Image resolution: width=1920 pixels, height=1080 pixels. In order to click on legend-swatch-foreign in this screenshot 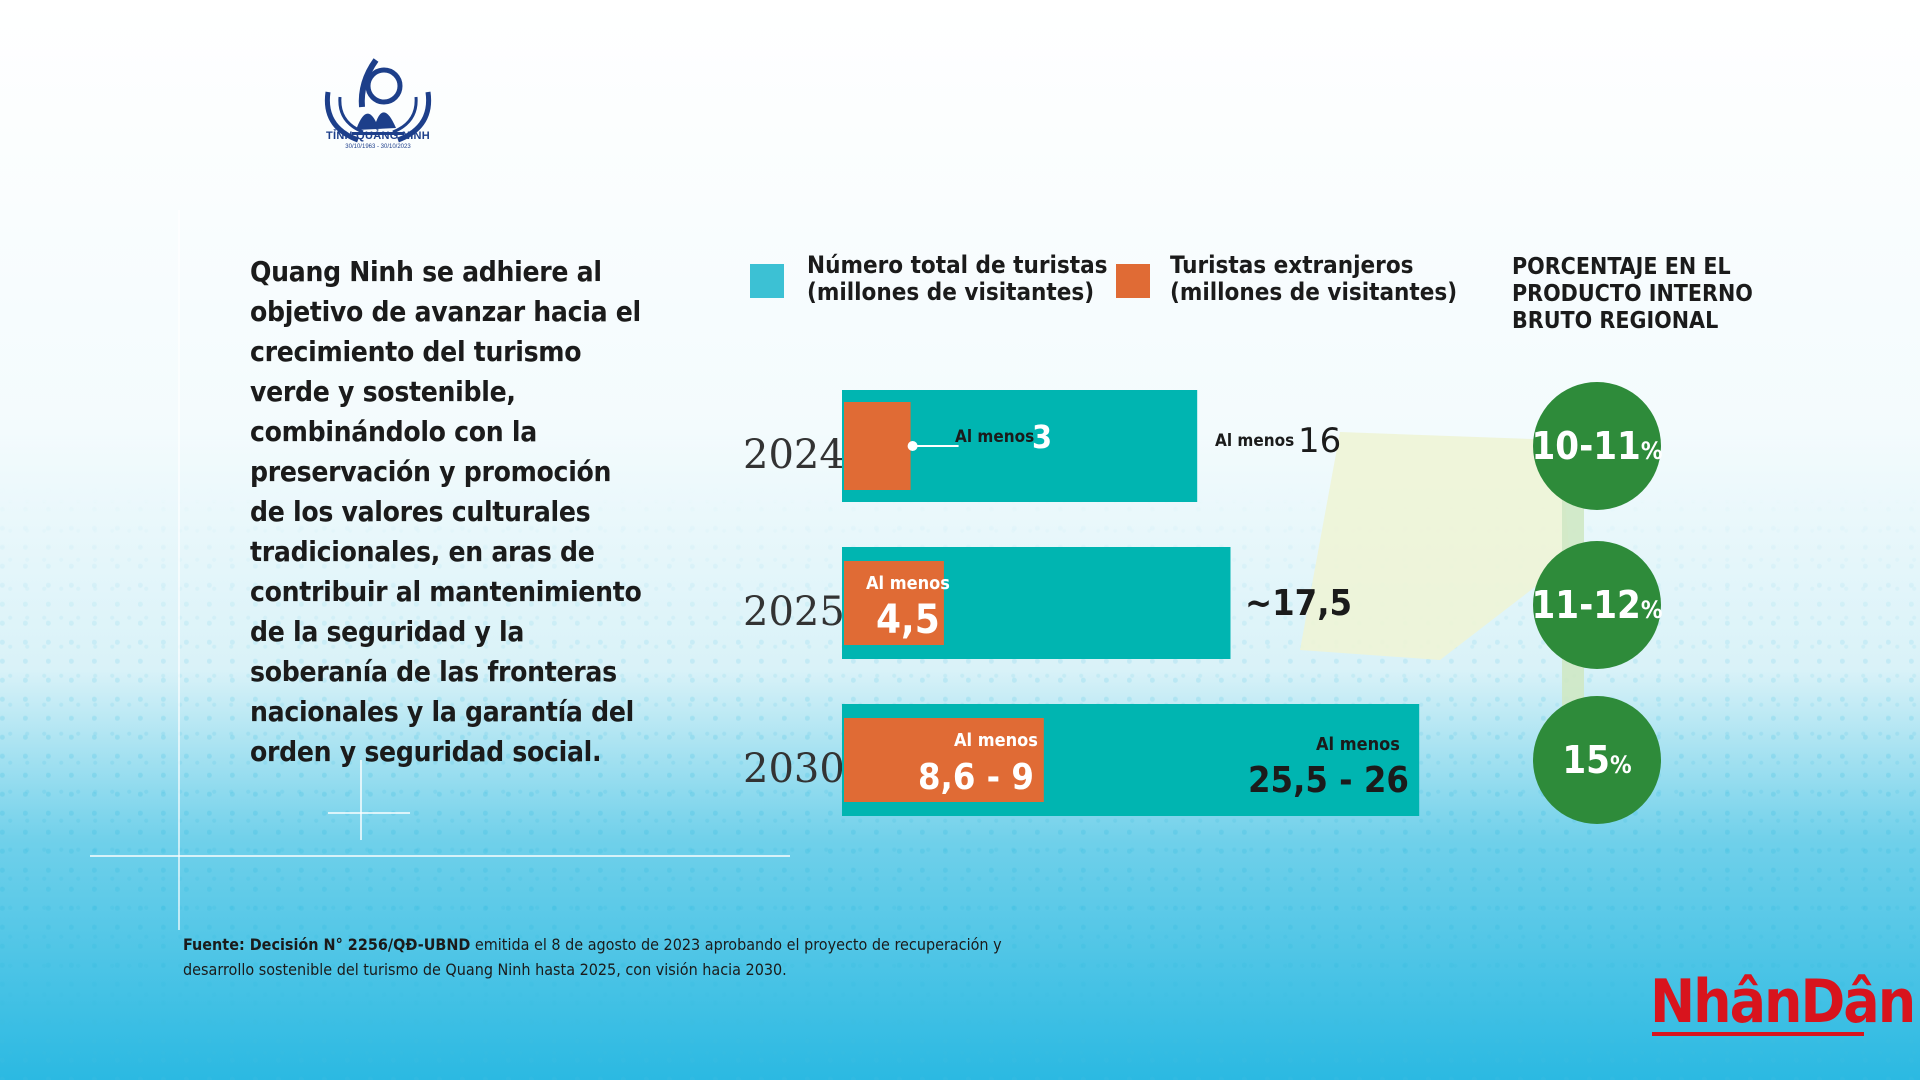, I will do `click(1133, 281)`.